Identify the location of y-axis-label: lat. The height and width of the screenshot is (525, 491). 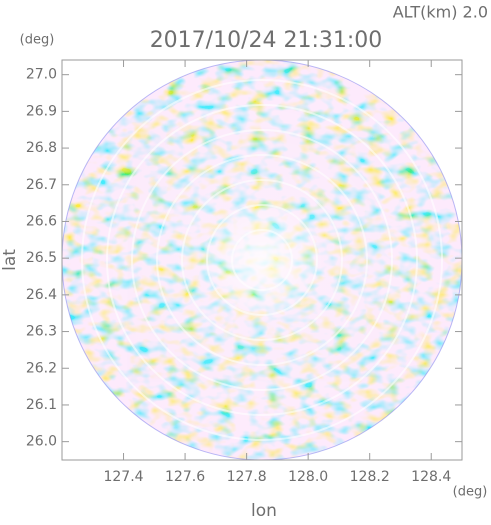
(10, 260).